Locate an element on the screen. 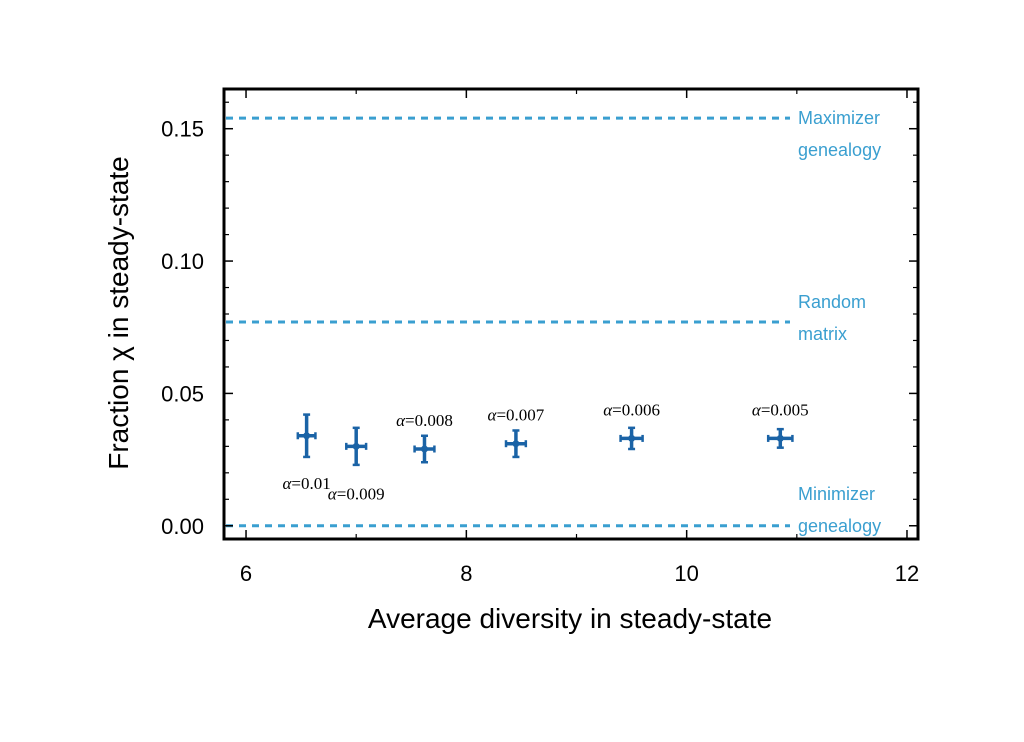 This screenshot has height=742, width=1024. point-label: α=0.006 is located at coordinates (631, 409).